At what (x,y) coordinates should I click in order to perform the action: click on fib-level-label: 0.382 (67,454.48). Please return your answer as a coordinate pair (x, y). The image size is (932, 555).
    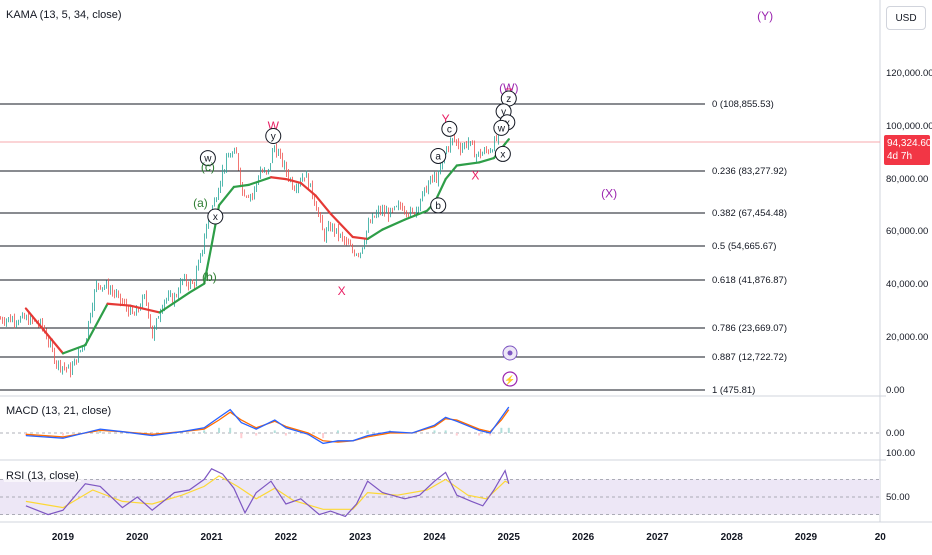
    Looking at the image, I should click on (749, 213).